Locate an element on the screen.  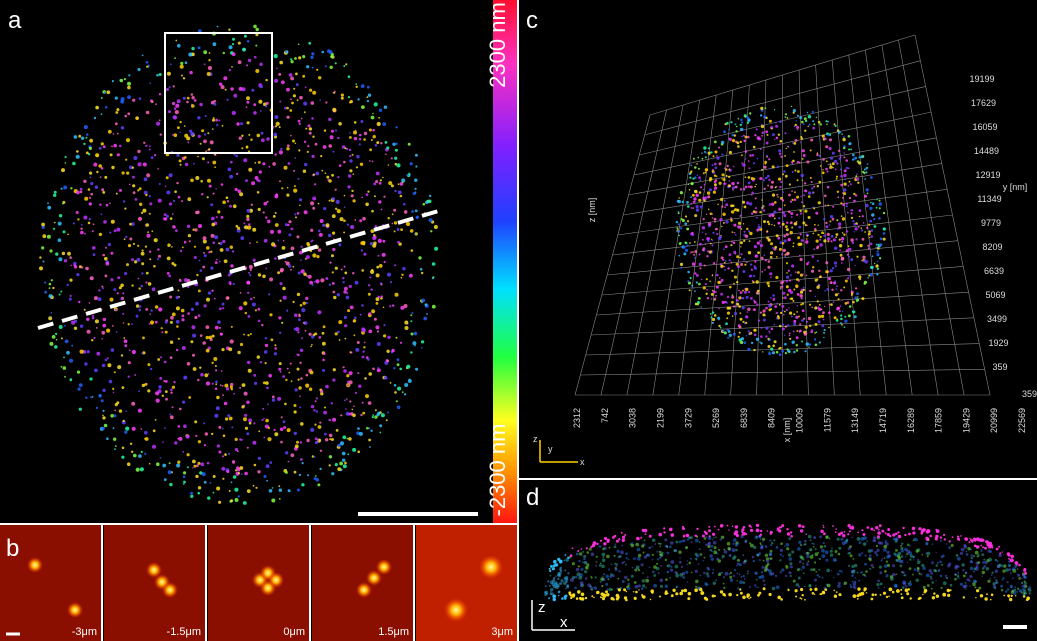
profile-line is located at coordinates (240, 269).